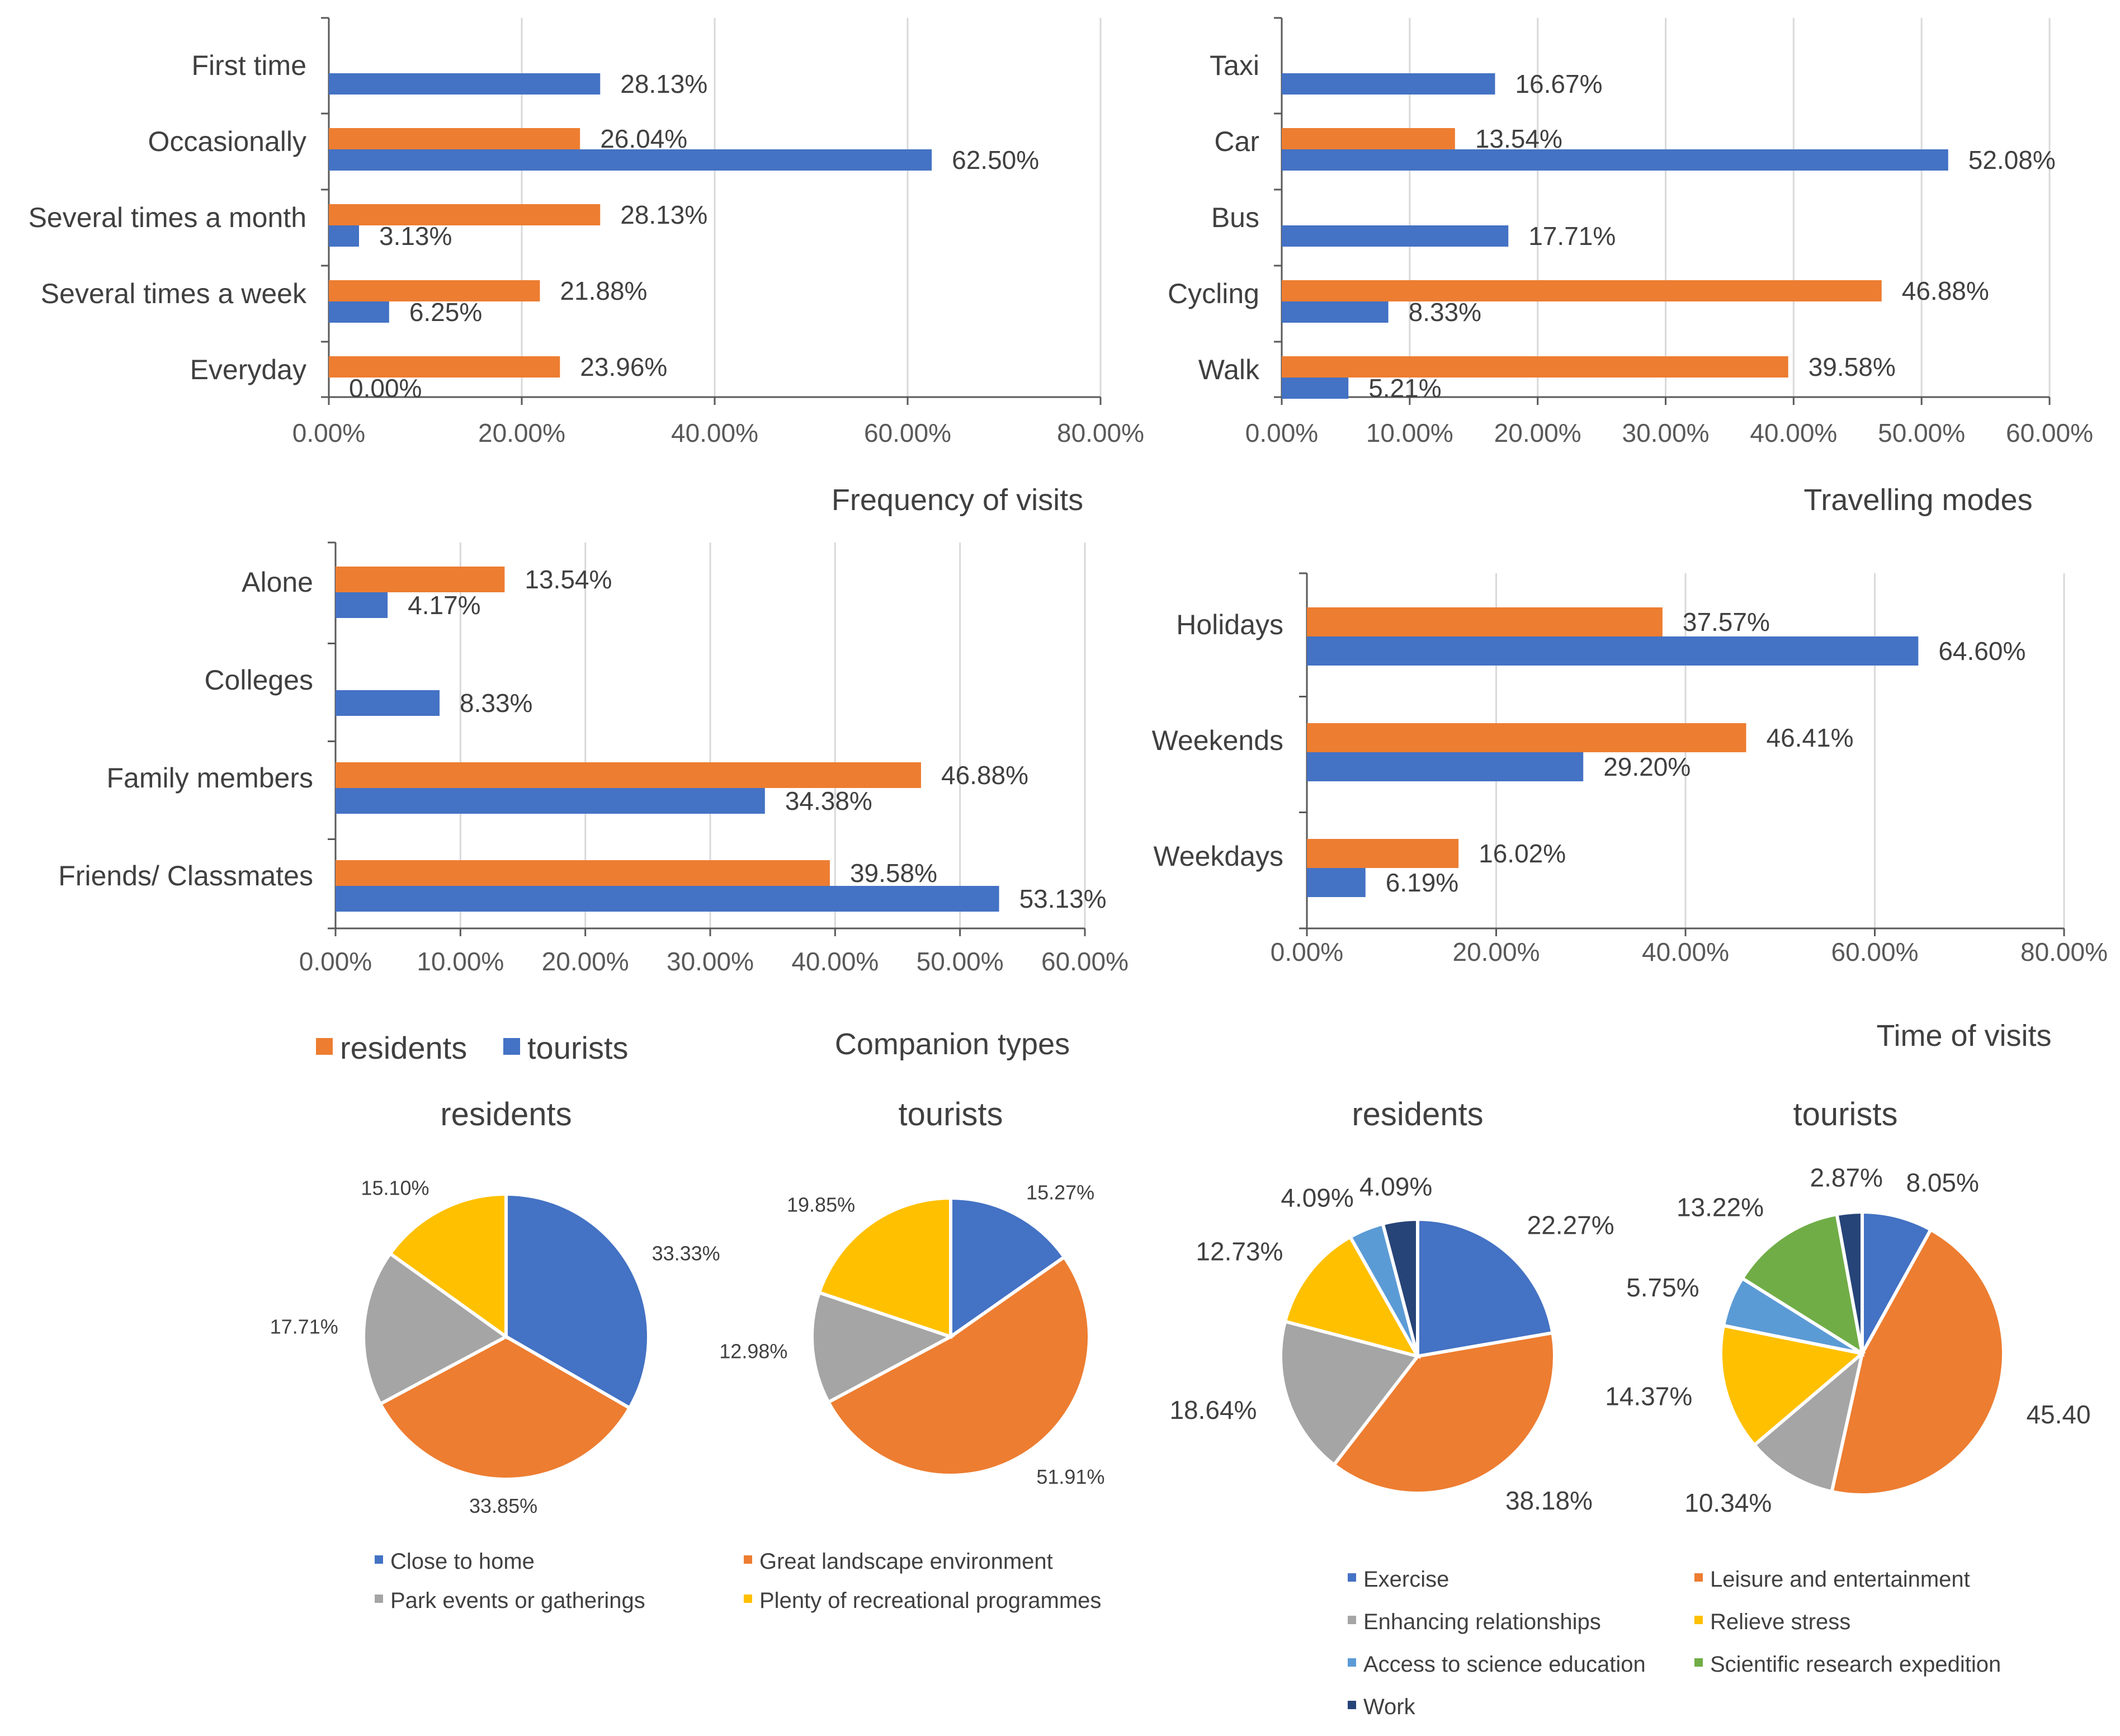 The image size is (2120, 1736). I want to click on pie-data-label: 12.73%, so click(1239, 1251).